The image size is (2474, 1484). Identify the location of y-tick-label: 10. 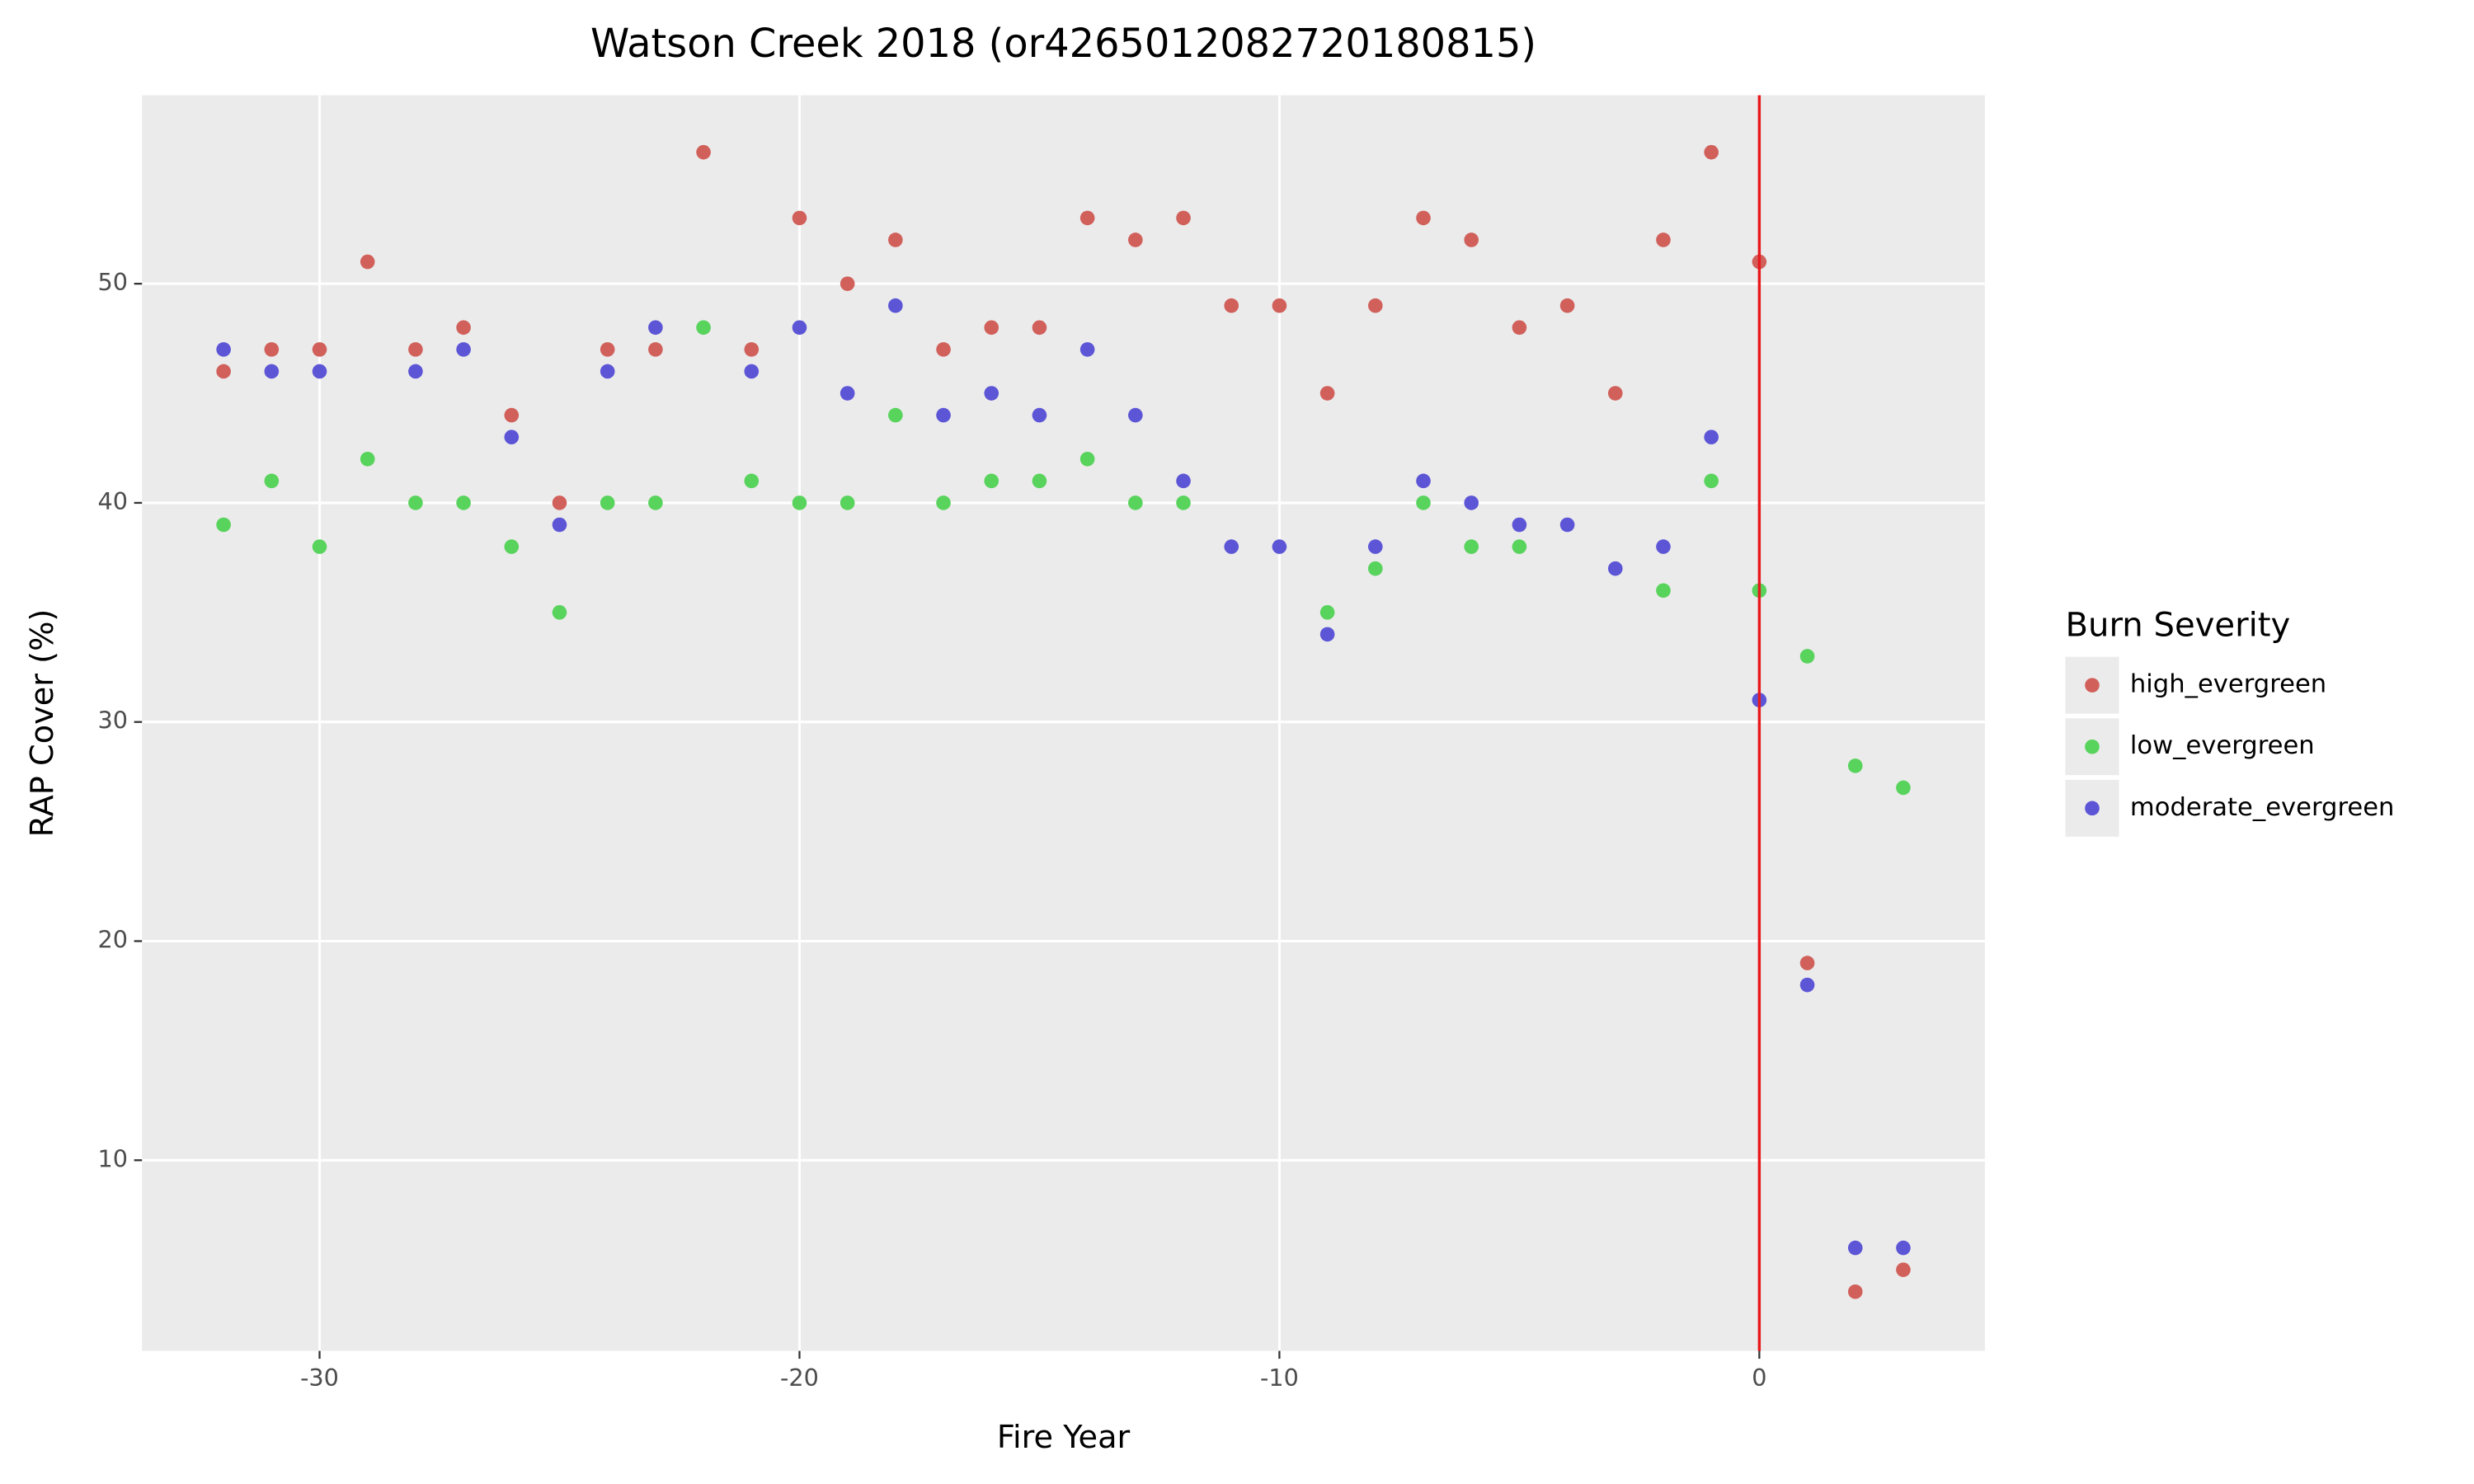
(112, 1158).